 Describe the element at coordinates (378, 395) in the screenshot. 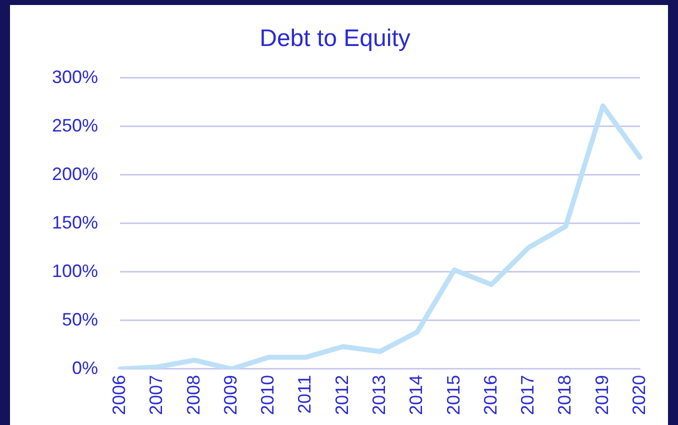

I see `x-tick-label: 2013` at that location.